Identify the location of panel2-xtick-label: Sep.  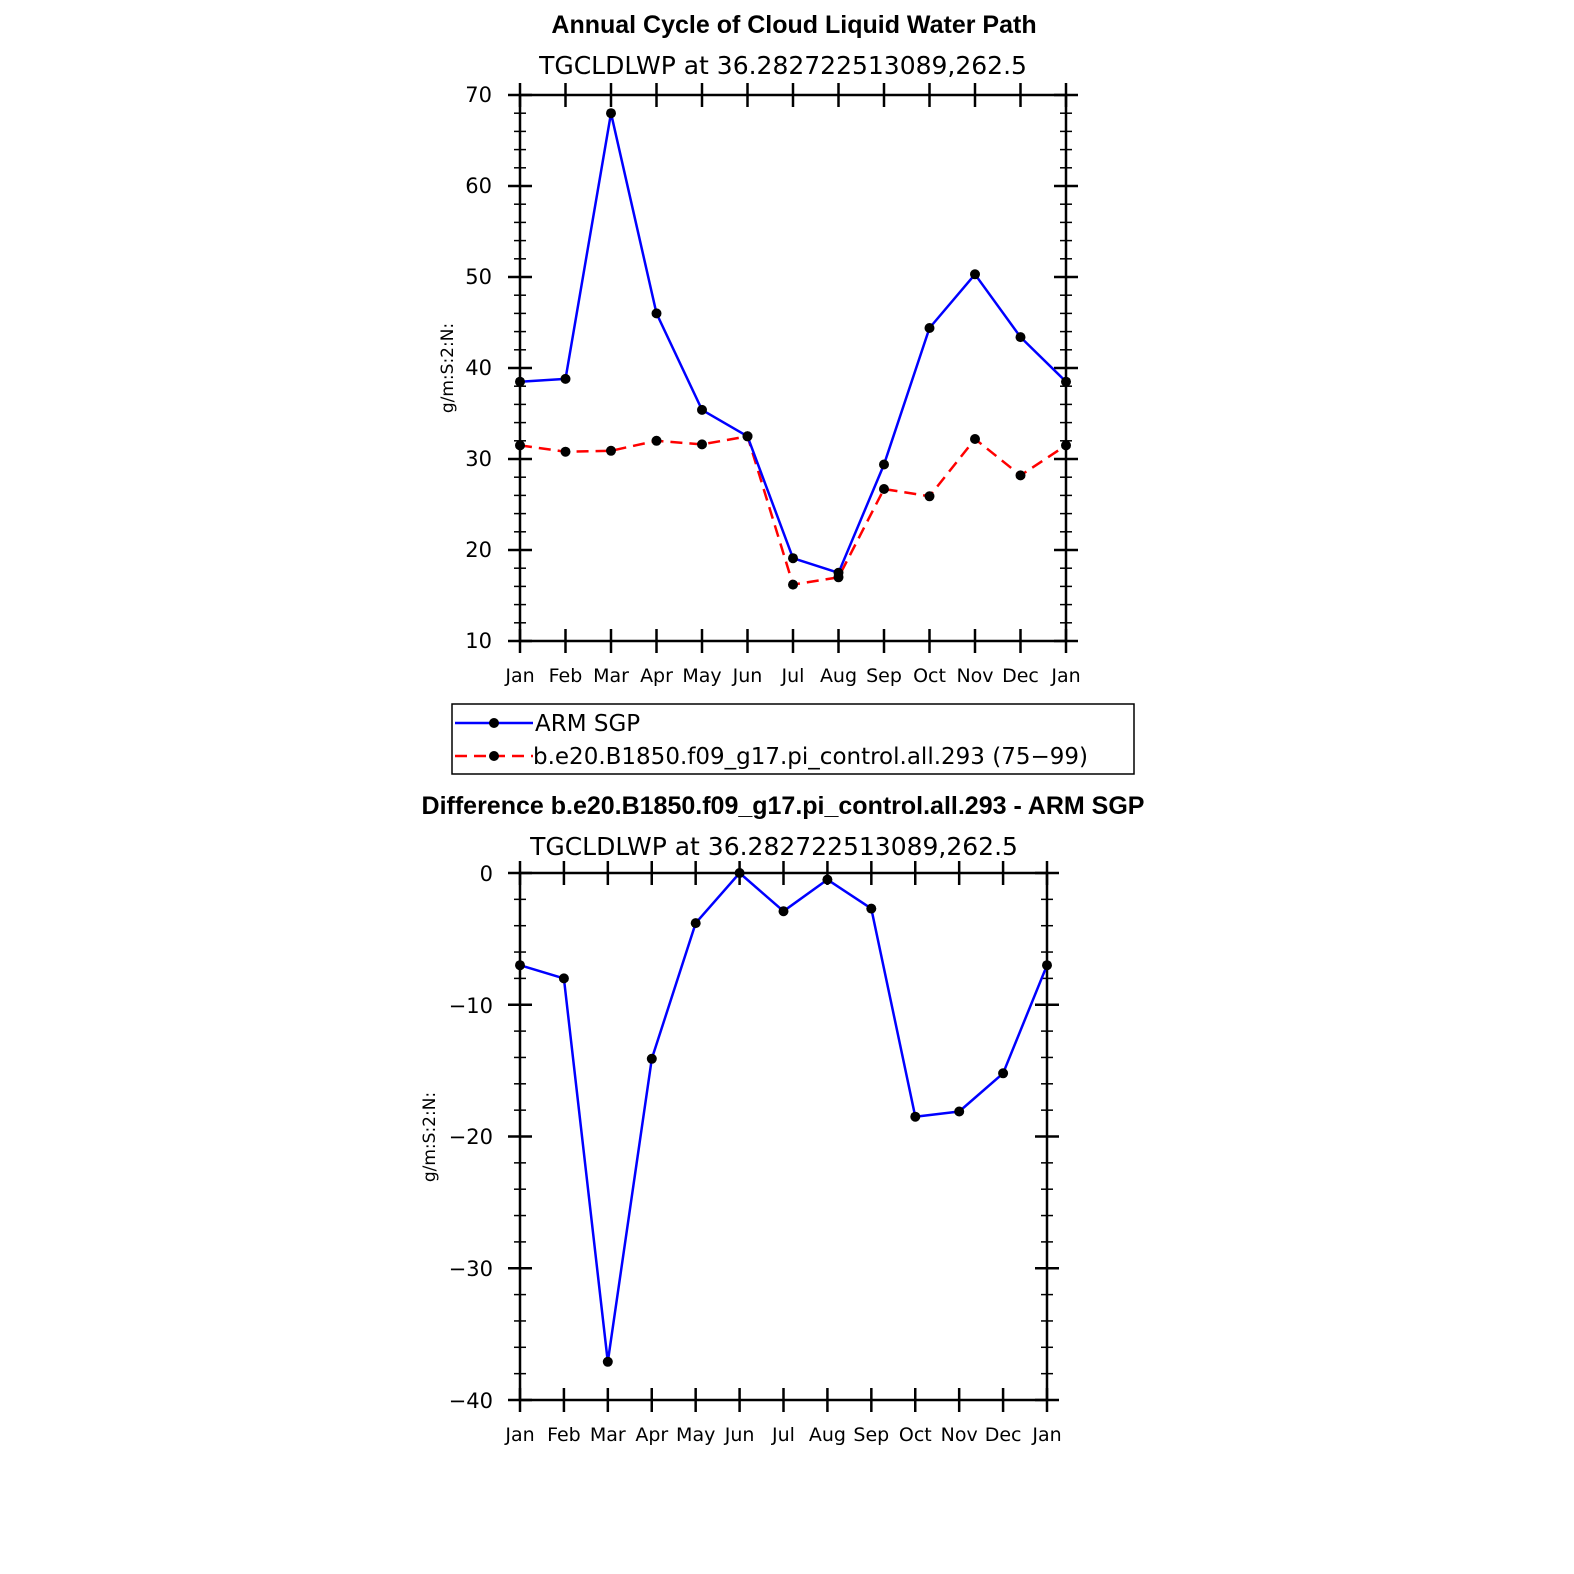
(871, 1435).